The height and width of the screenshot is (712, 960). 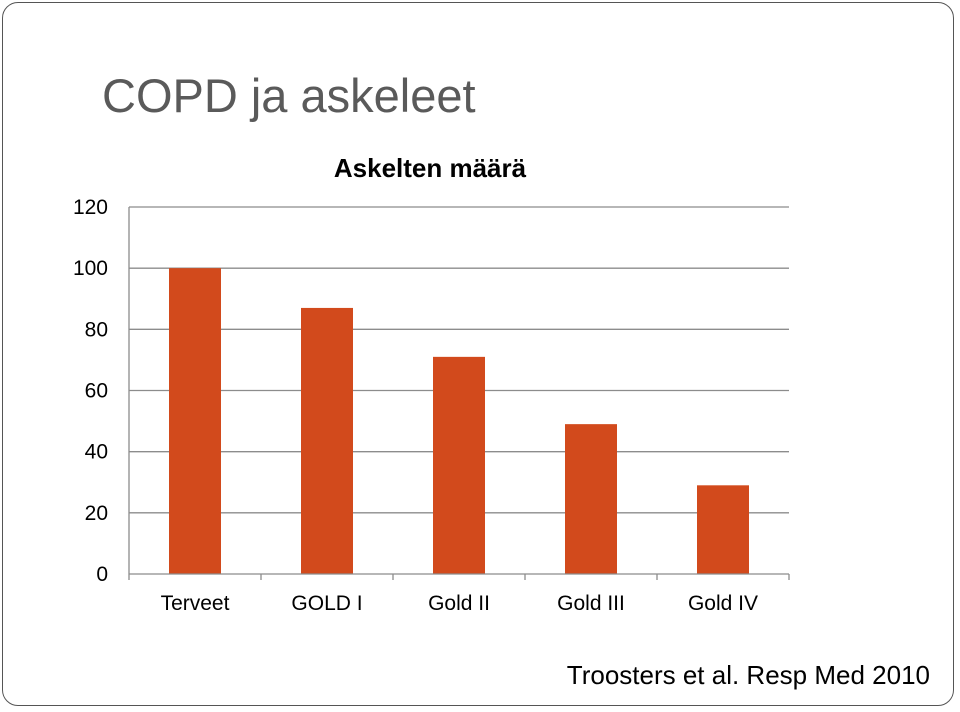 I want to click on y-tick-label: 20, so click(x=96, y=513).